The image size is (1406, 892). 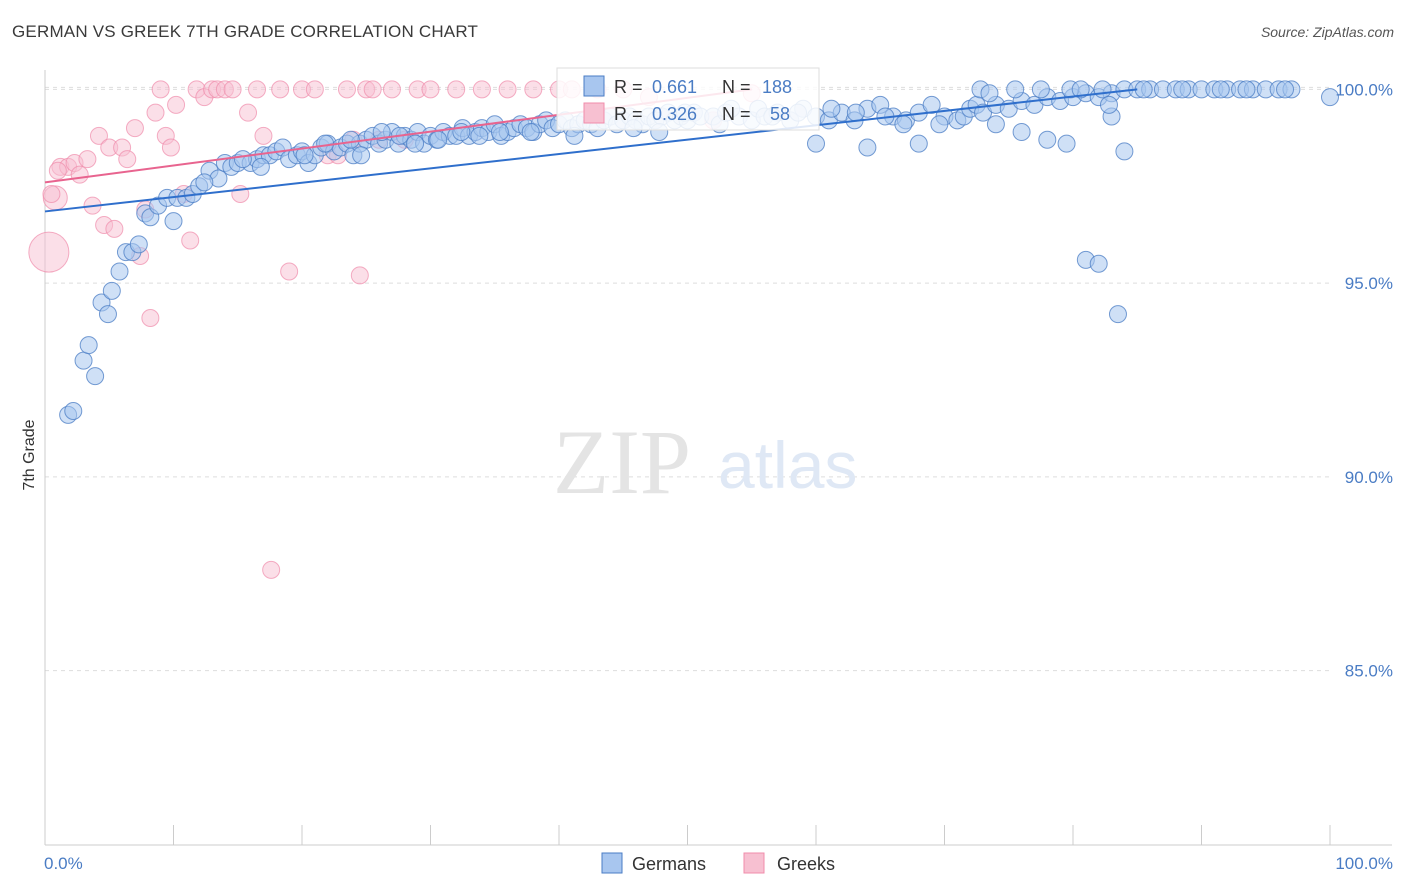 I want to click on y-tick-label-2: 95.0%, so click(x=1369, y=283).